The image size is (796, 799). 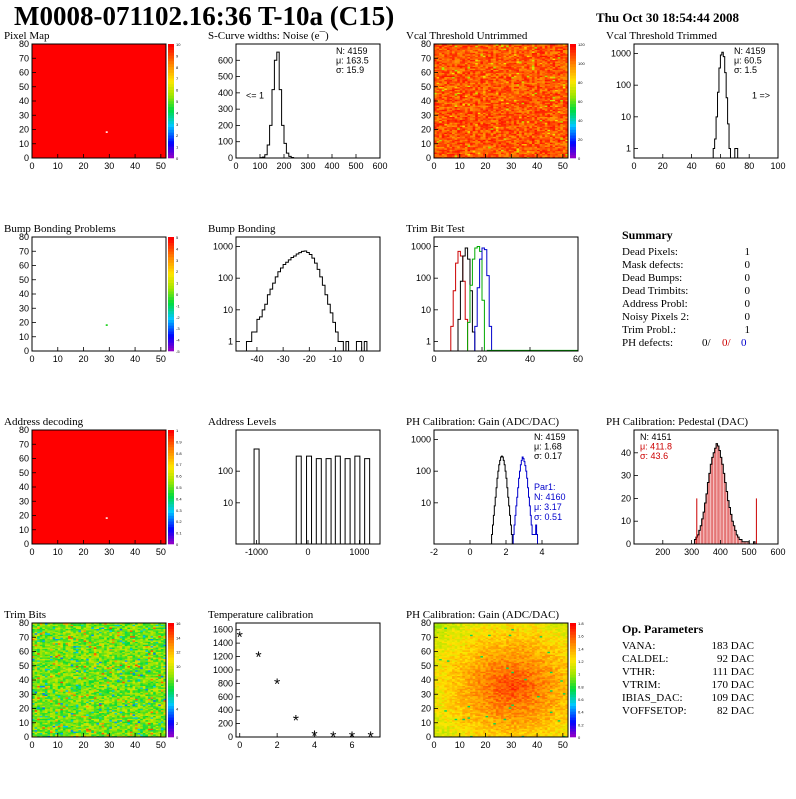 What do you see at coordinates (359, 552) in the screenshot?
I see `x-tick-label: 1000` at bounding box center [359, 552].